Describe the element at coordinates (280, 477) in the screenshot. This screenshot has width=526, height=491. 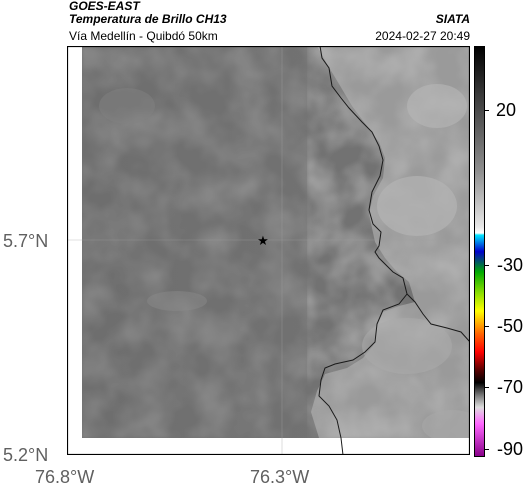
I see `x-tick-label: 76.3°W` at that location.